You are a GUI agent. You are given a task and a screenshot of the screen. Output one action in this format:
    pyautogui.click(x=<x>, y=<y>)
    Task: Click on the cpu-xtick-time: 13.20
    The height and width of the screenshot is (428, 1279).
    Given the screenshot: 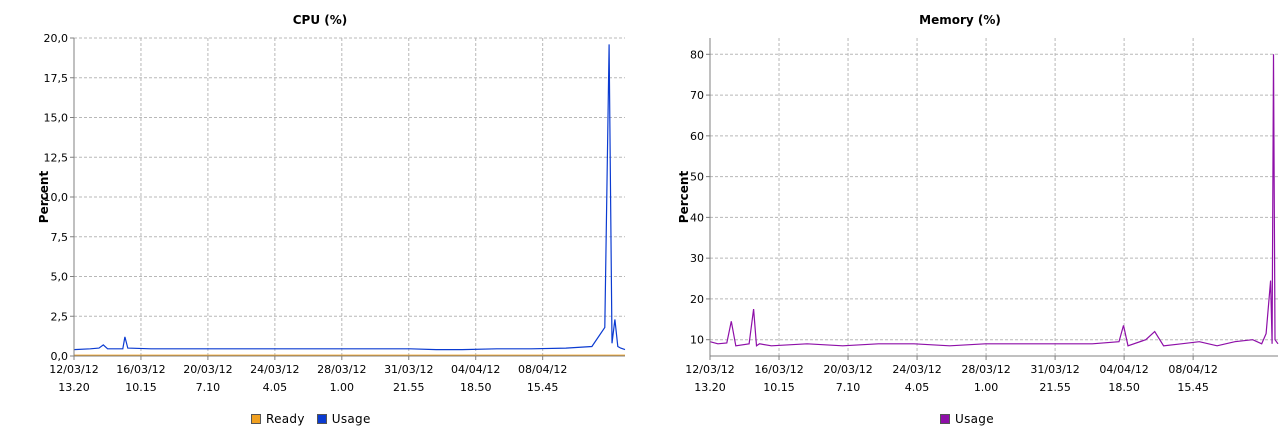 What is the action you would take?
    pyautogui.click(x=74, y=387)
    